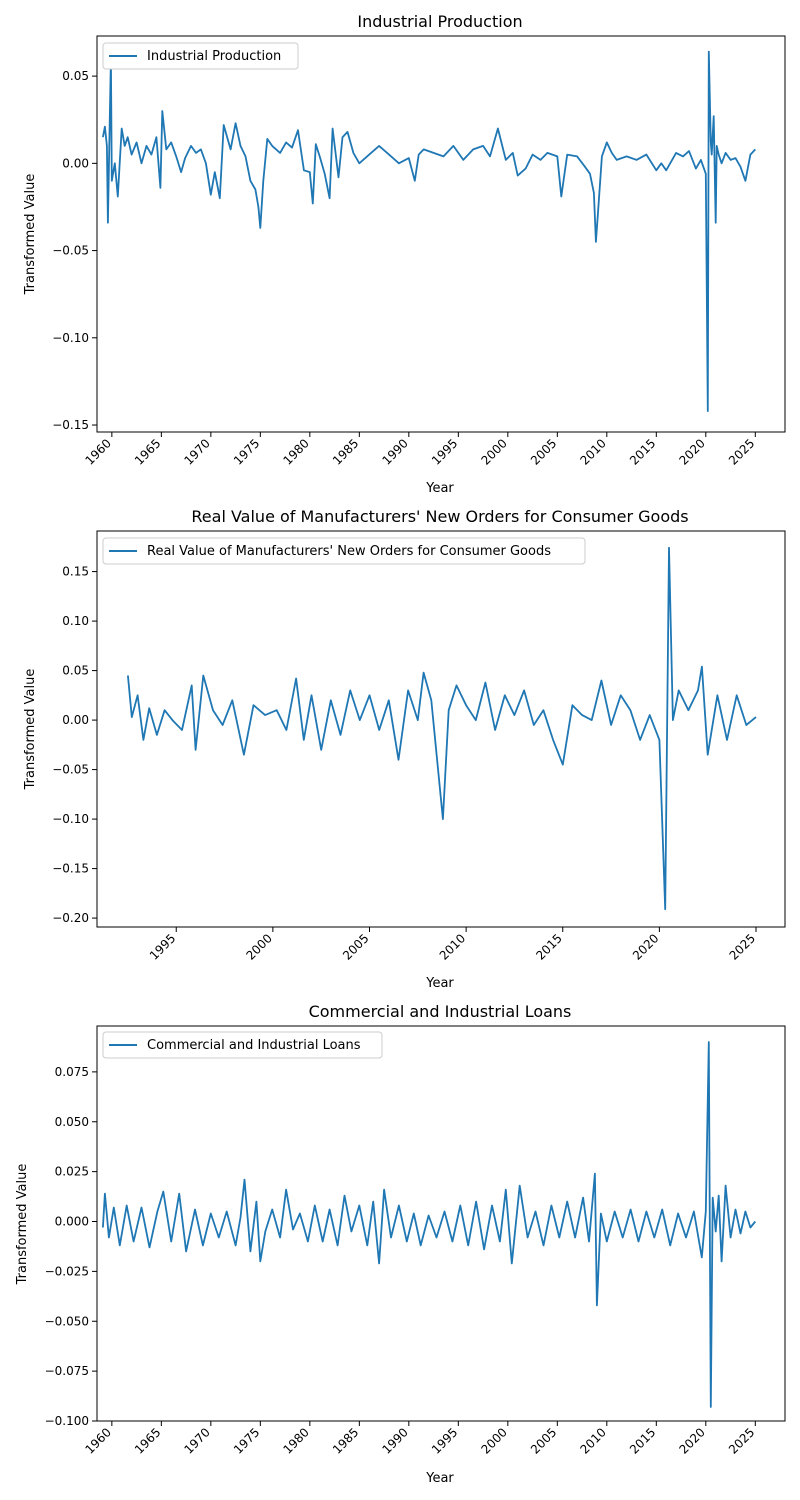  Describe the element at coordinates (70, 918) in the screenshot. I see `y-tick-label: −0.20` at that location.